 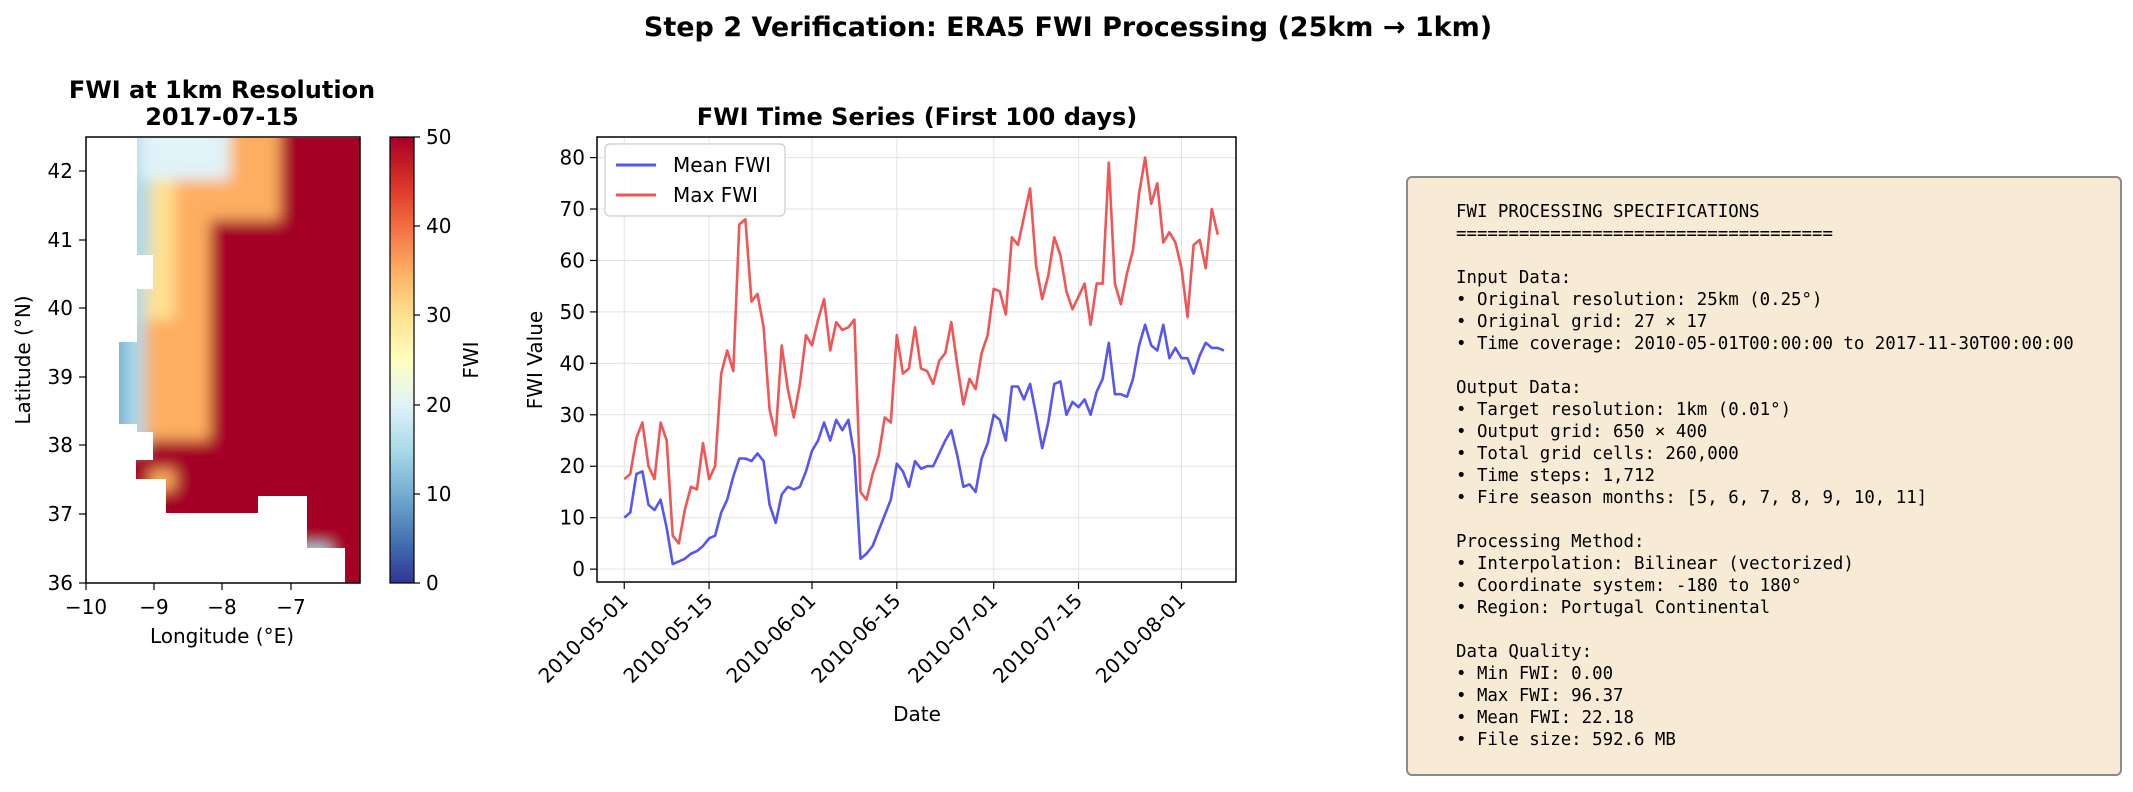 What do you see at coordinates (185, 601) in the screenshot?
I see `map-x-ticks: −10 −9 −8 −7` at bounding box center [185, 601].